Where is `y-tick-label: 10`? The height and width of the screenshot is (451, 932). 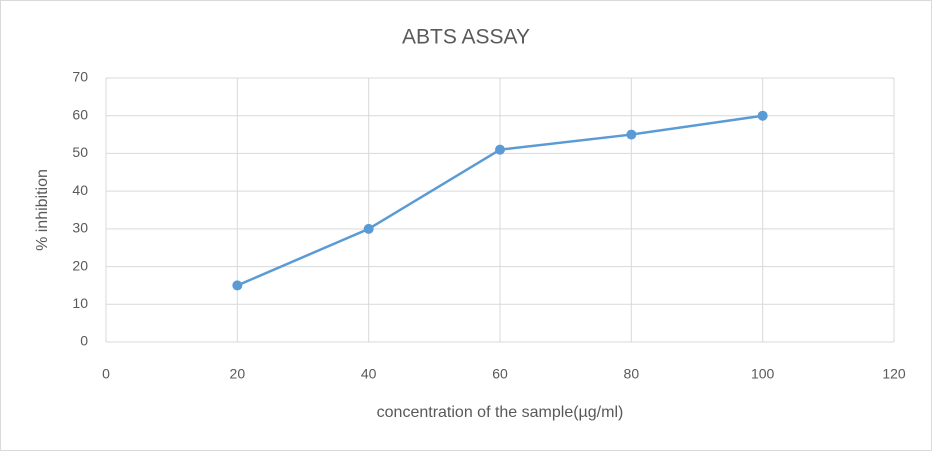 y-tick-label: 10 is located at coordinates (80, 303).